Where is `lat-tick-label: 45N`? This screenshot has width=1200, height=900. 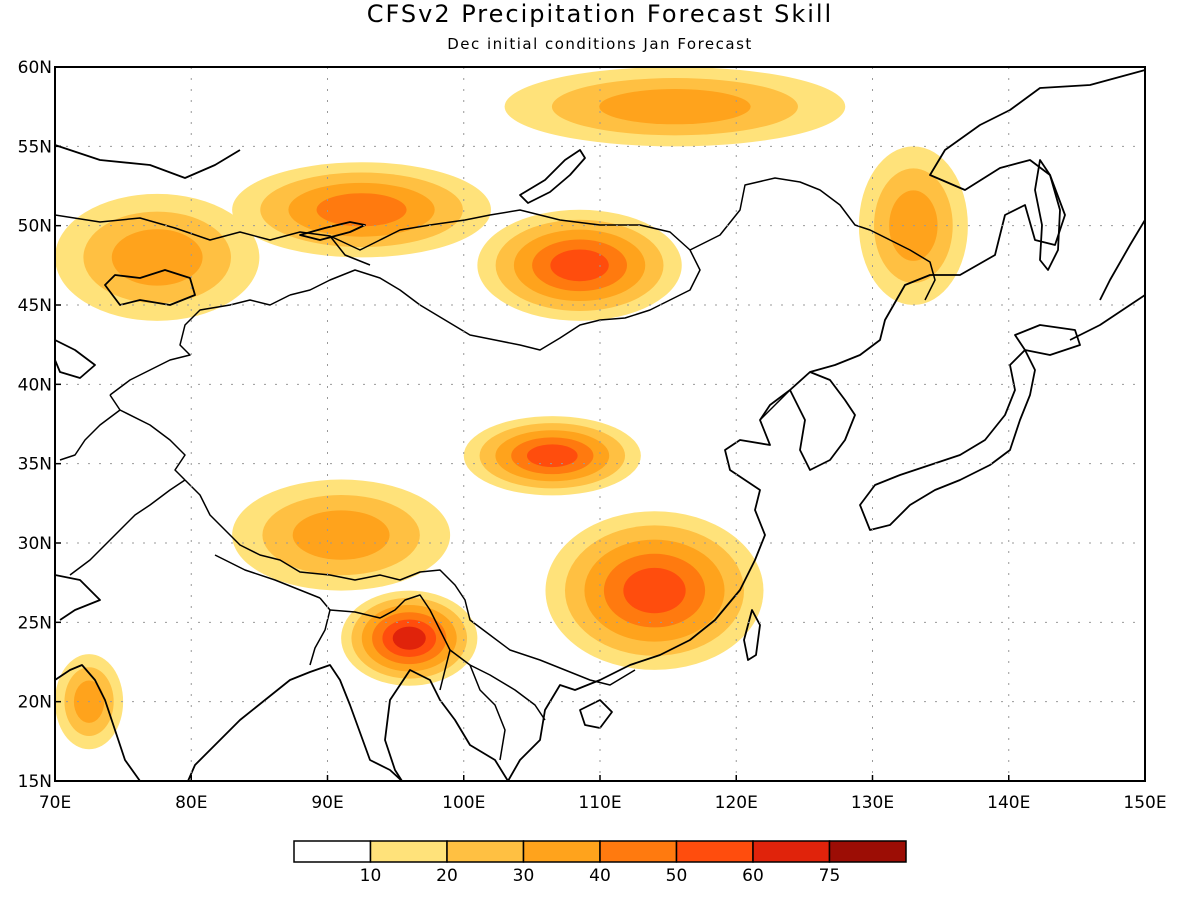
lat-tick-label: 45N is located at coordinates (35, 306).